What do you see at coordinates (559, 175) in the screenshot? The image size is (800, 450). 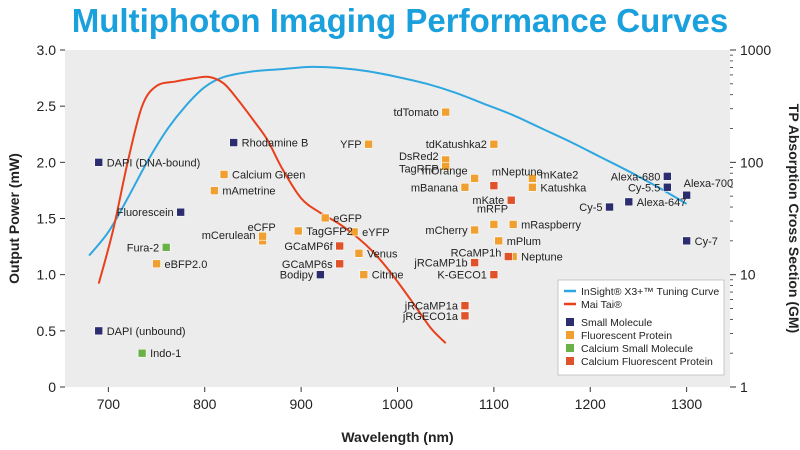 I see `data-point-label: mKate2` at bounding box center [559, 175].